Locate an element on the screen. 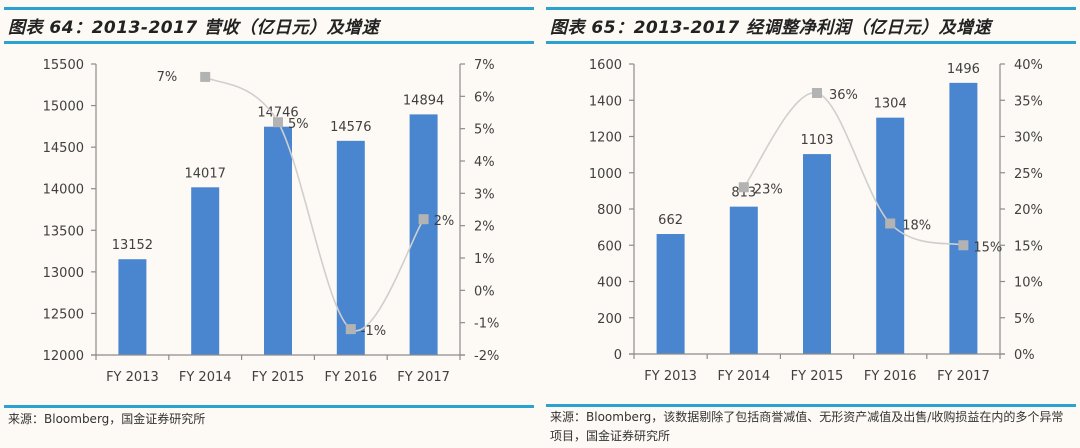 This screenshot has width=1080, height=448. growth-value-label: 15% is located at coordinates (987, 247).